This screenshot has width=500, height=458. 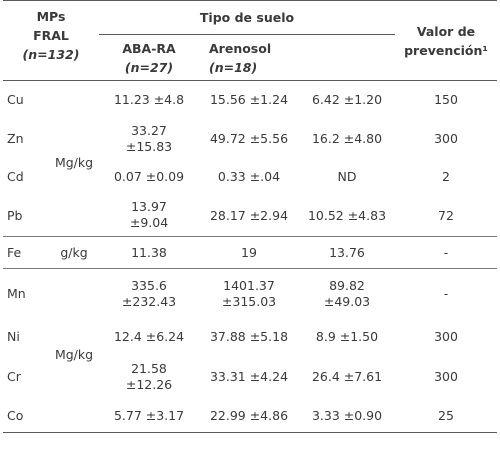 I want to click on fral-sd: ±15.83, so click(x=149, y=146).